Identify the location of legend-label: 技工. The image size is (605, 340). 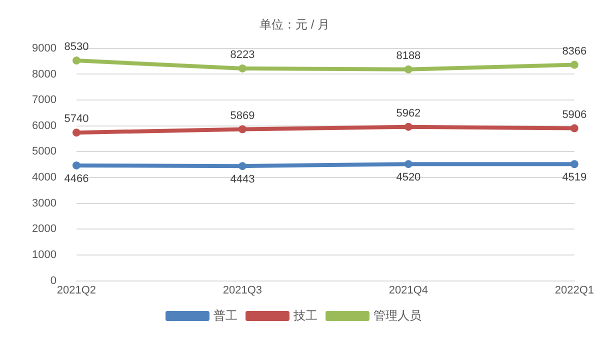
(305, 315).